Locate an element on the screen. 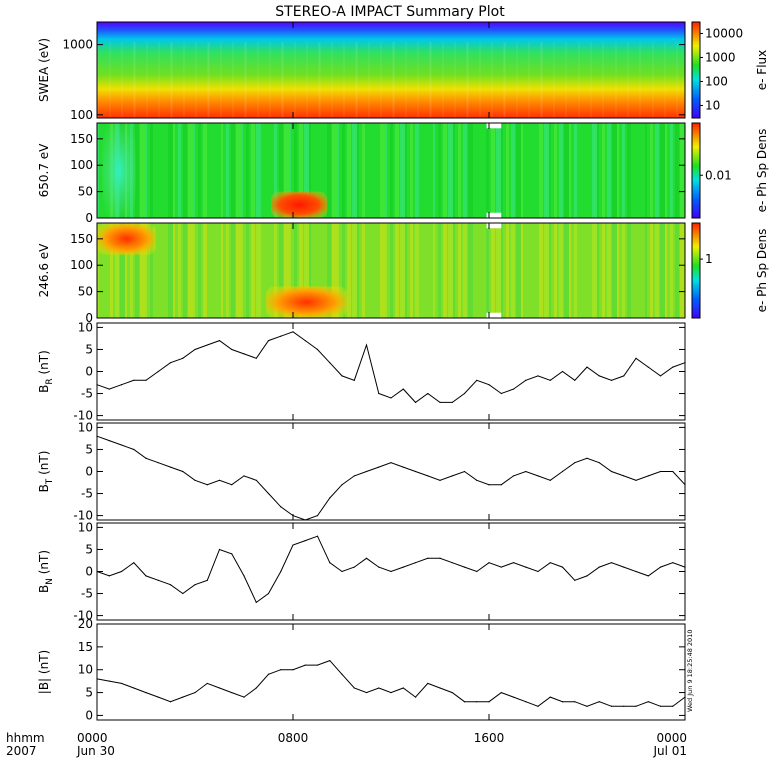  panel-bn-ytick: 5 is located at coordinates (89, 549).